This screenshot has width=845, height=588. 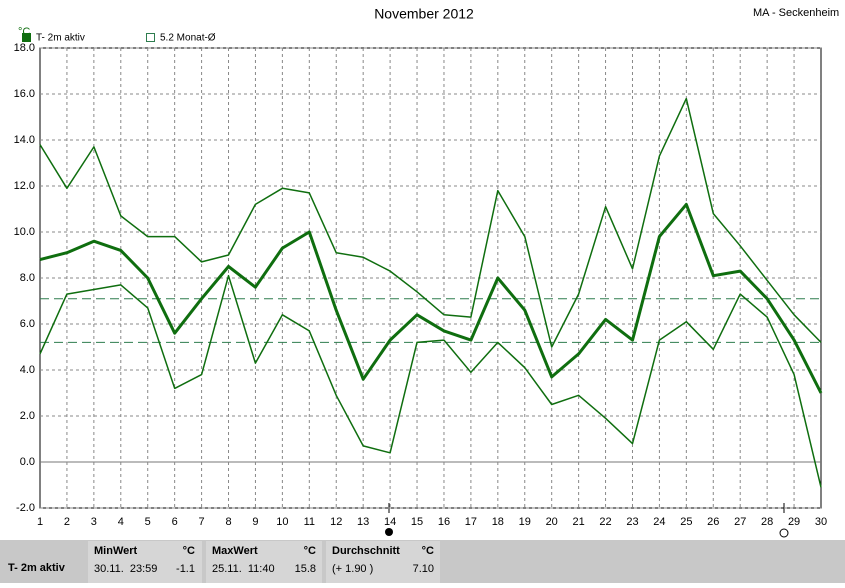 I want to click on x-tick-label: 12, so click(x=336, y=522).